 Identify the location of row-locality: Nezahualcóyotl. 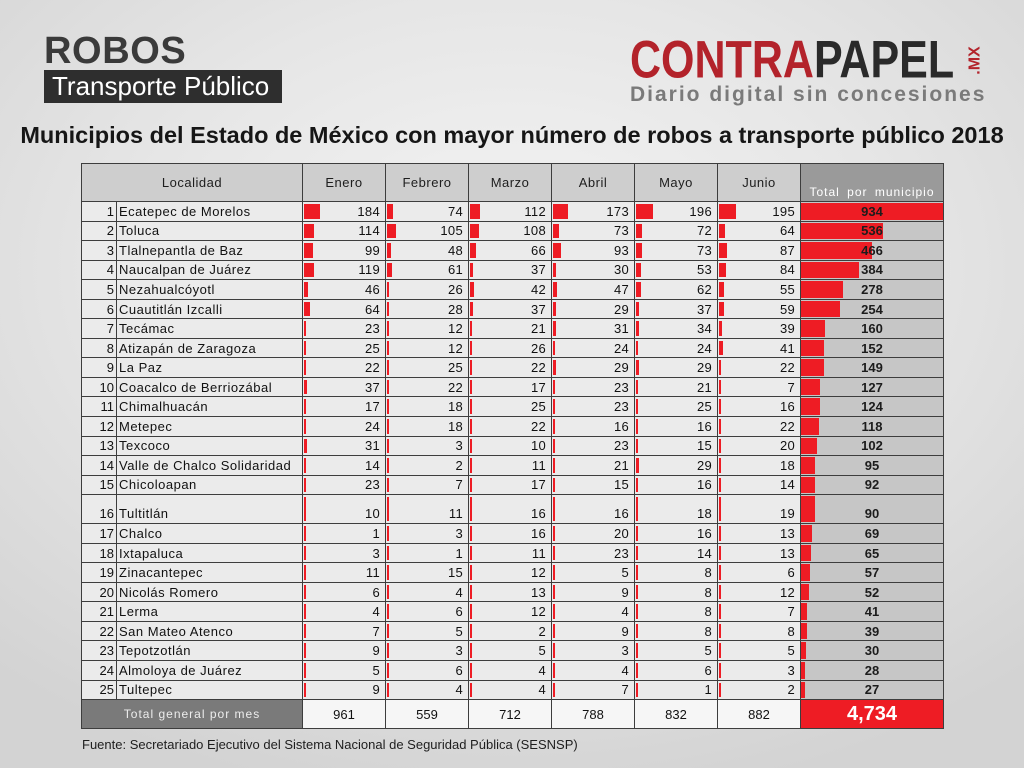
(210, 290).